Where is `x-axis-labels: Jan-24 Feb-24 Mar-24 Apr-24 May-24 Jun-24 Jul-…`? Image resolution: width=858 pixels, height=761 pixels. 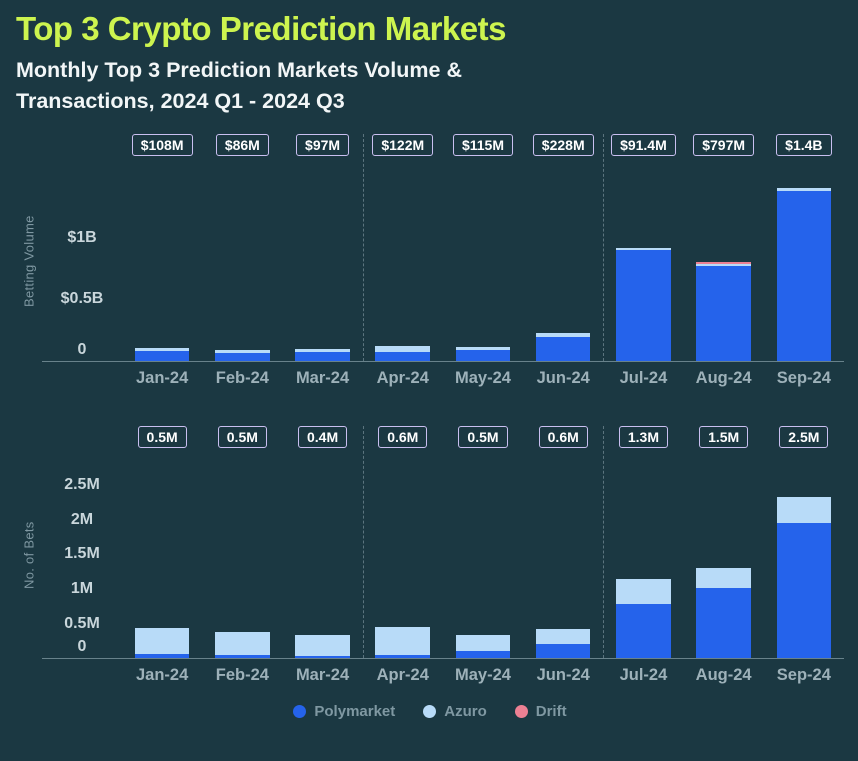
x-axis-labels: Jan-24 Feb-24 Mar-24 Apr-24 May-24 Jun-24 Jul-… is located at coordinates (443, 675).